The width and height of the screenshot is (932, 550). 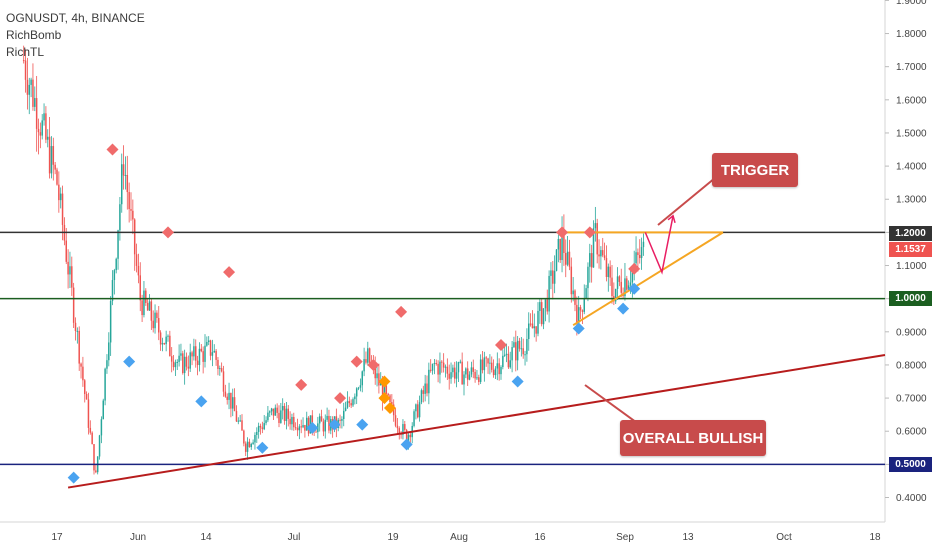 I want to click on legend-symbol: OGNUSDT, 4h, BINANCE, so click(x=75, y=18).